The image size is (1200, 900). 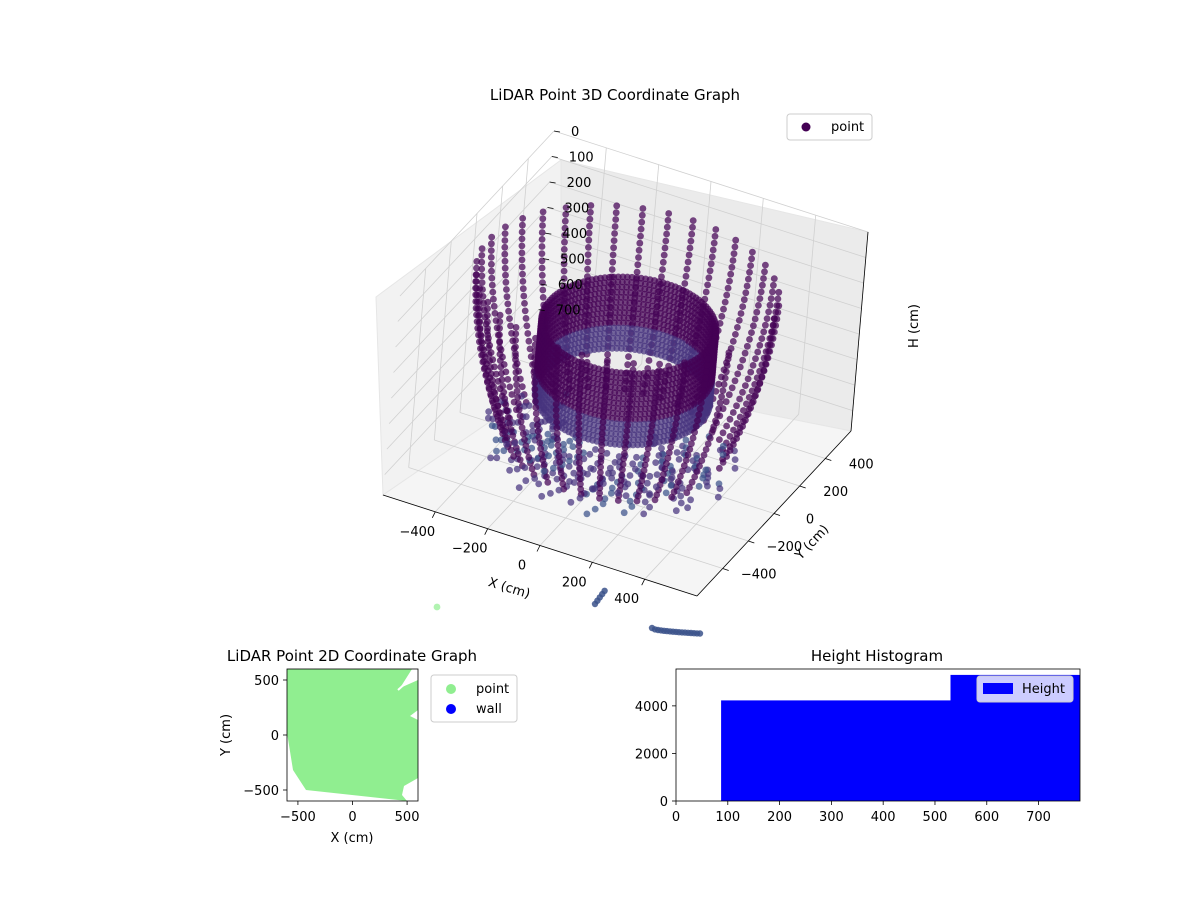 What do you see at coordinates (470, 549) in the screenshot?
I see `x-tick-label-3d: −200` at bounding box center [470, 549].